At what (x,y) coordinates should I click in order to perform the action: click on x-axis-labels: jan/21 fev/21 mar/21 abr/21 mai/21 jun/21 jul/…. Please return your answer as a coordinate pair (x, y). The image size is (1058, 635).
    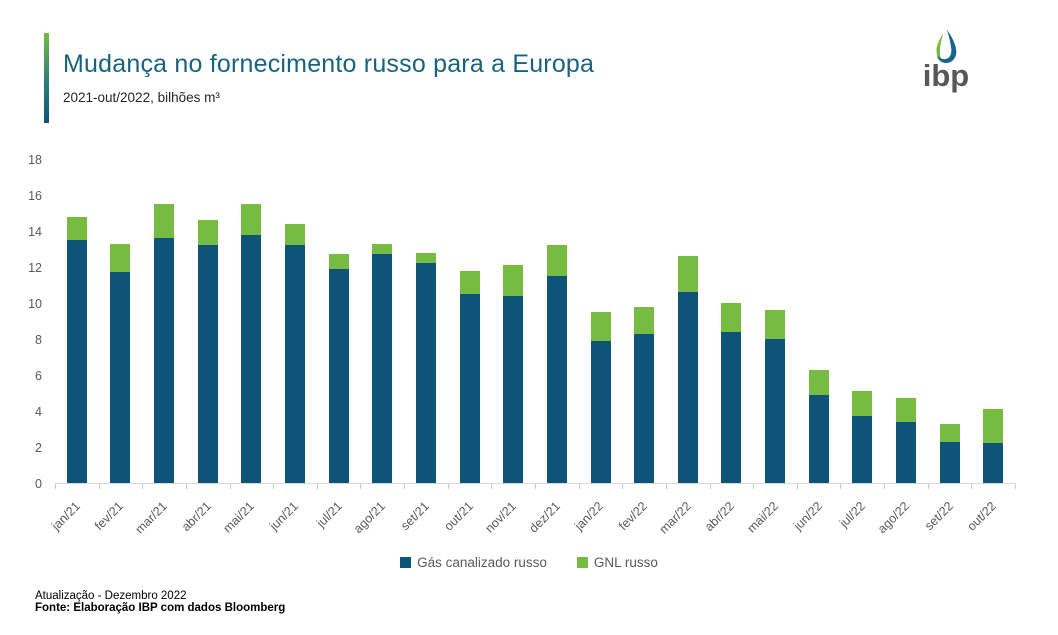
    Looking at the image, I should click on (532, 512).